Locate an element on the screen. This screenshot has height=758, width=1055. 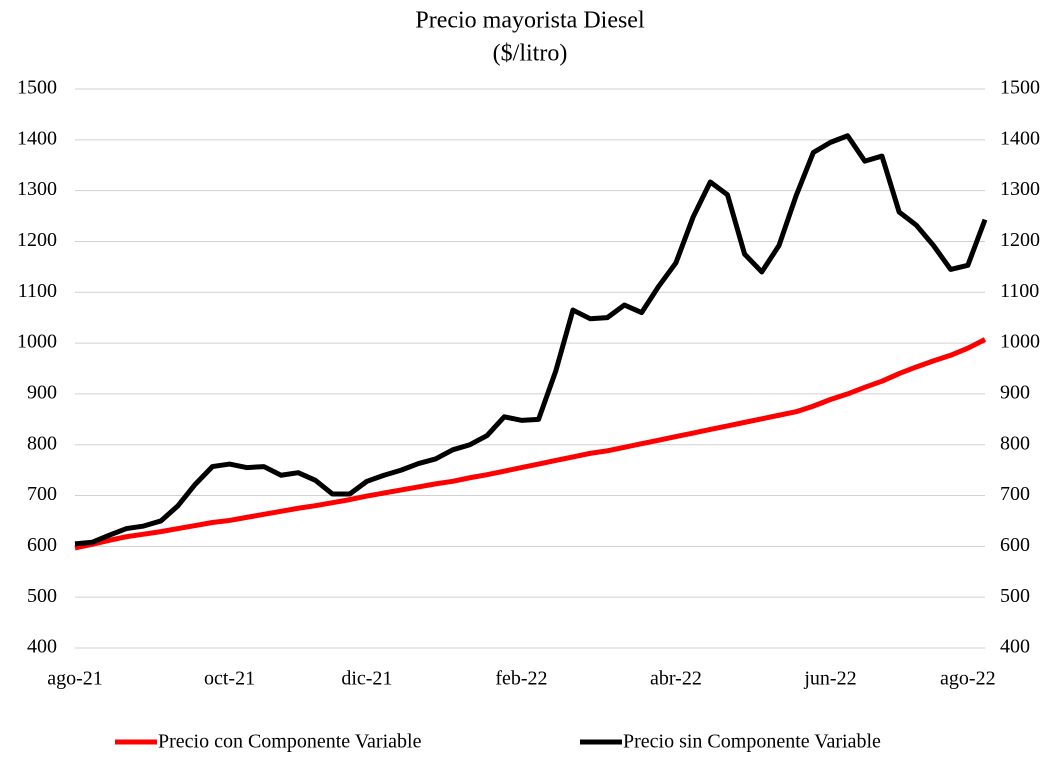
x-tick-label: feb-22 is located at coordinates (521, 679).